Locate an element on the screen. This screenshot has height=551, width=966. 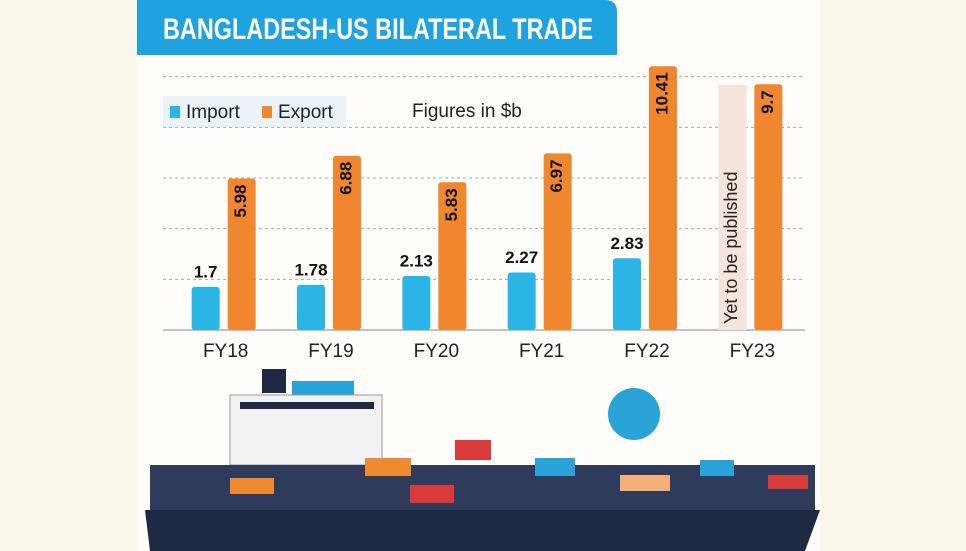
legend-label: Import is located at coordinates (213, 112).